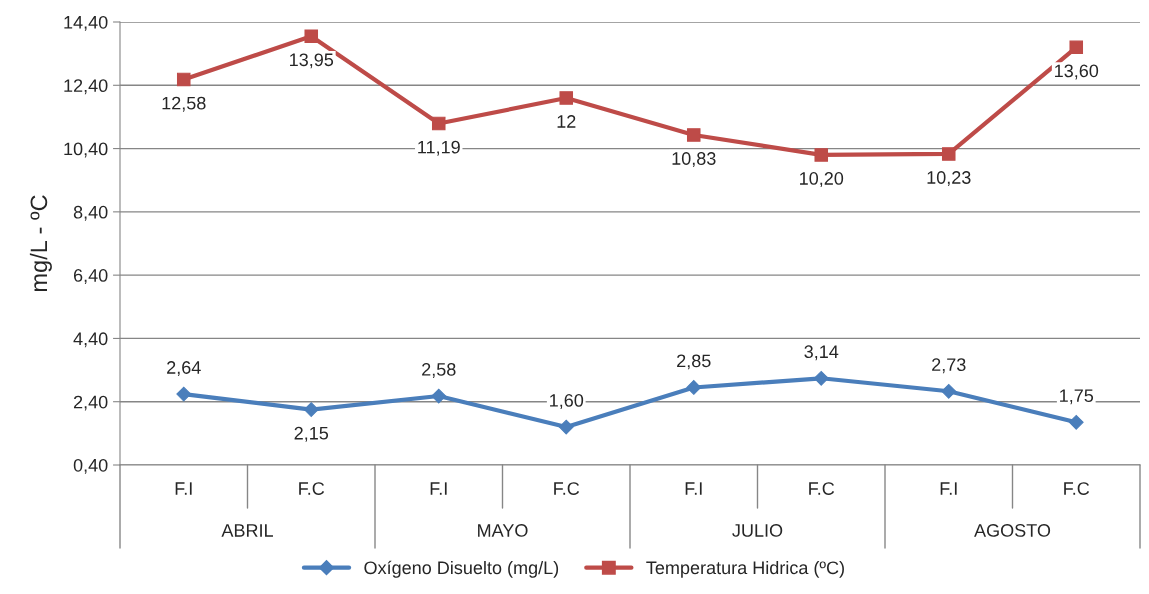 Image resolution: width=1149 pixels, height=594 pixels. I want to click on data-label: 2,85, so click(694, 362).